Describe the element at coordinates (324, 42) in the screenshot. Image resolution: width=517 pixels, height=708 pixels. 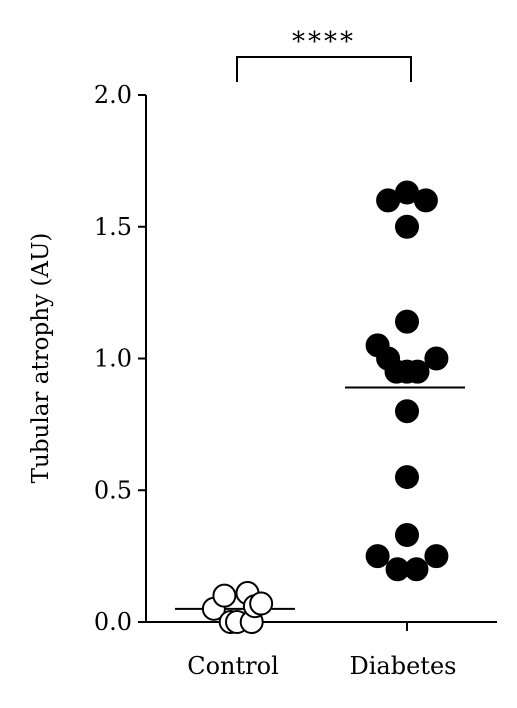
I see `significance-label: ****` at that location.